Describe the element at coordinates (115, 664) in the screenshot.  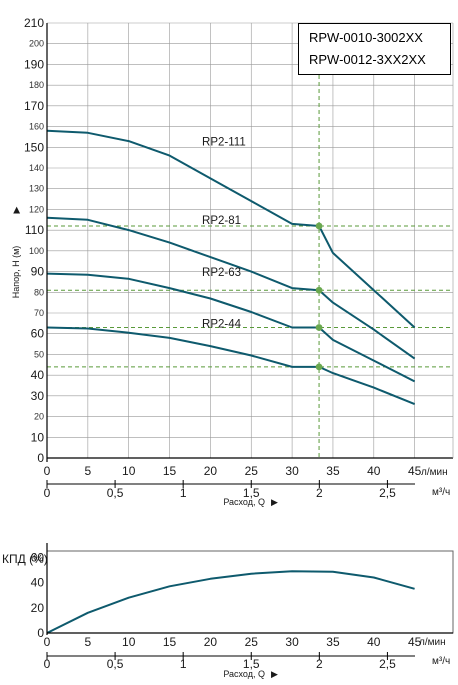
I see `efficiency-x2-tick-label: 0,5` at that location.